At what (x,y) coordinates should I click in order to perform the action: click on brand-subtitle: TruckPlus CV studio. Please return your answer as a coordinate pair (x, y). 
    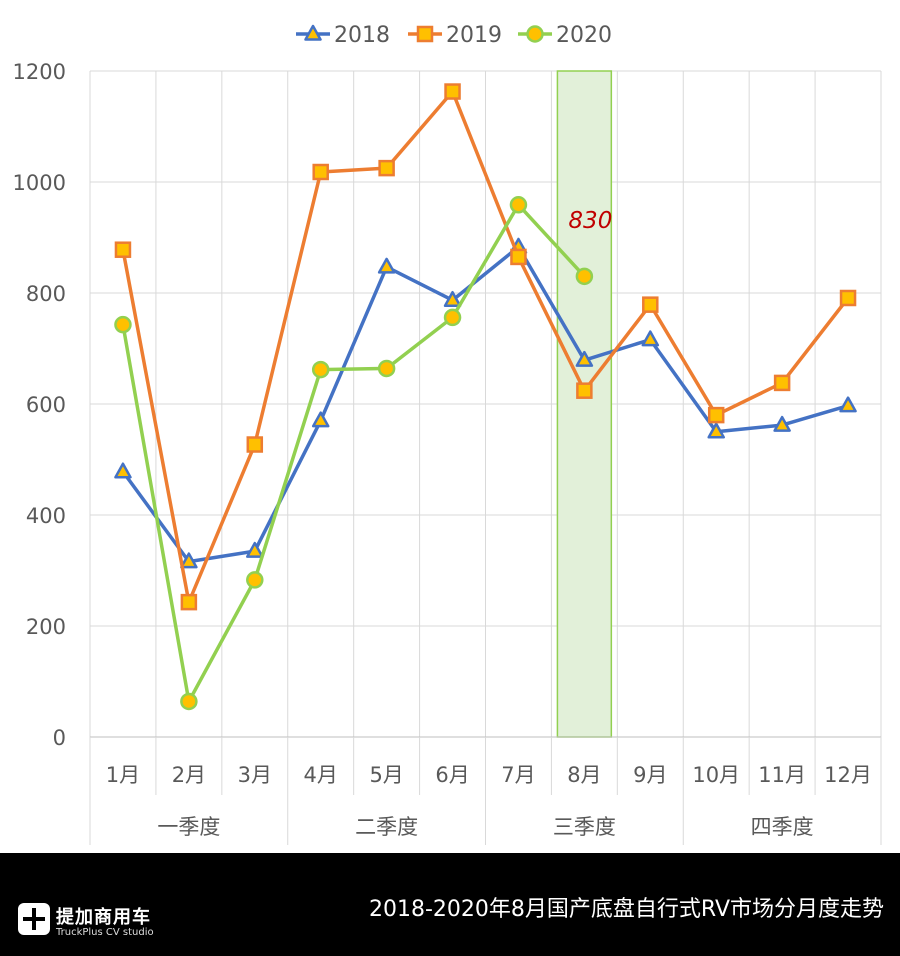
    Looking at the image, I should click on (105, 932).